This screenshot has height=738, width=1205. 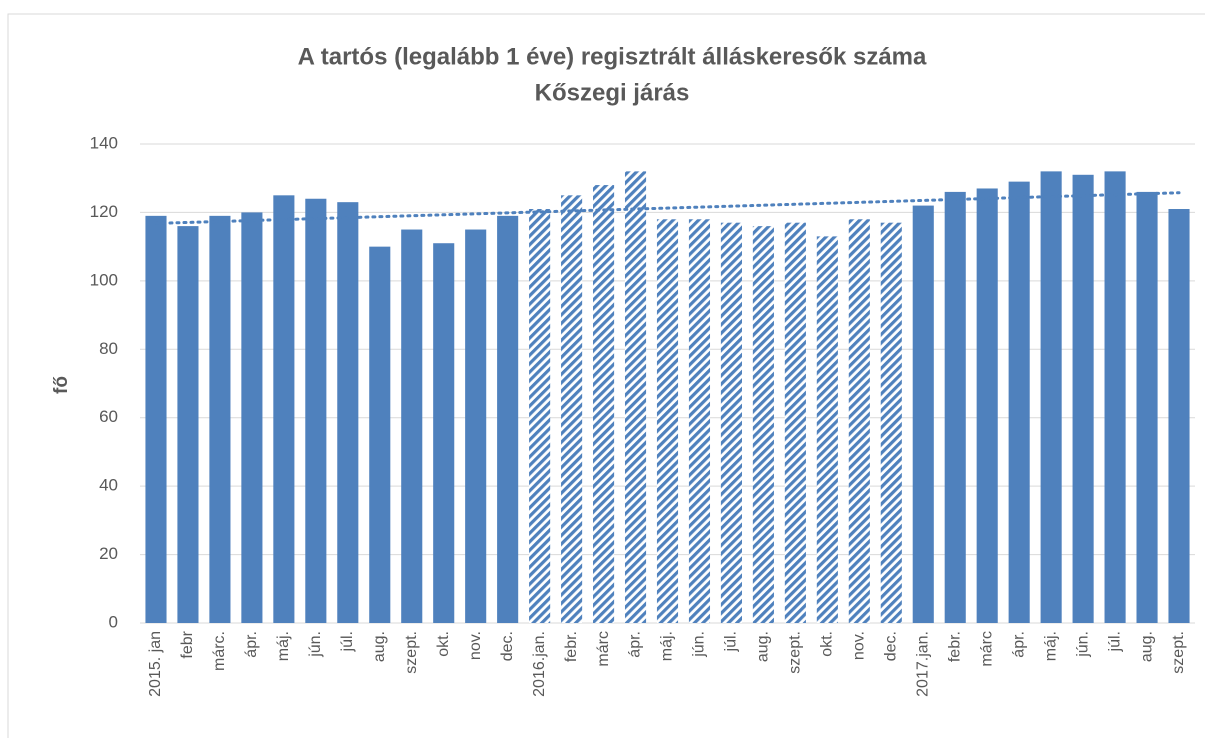 I want to click on chart-subtitle: Kőszegi járás, so click(x=612, y=92).